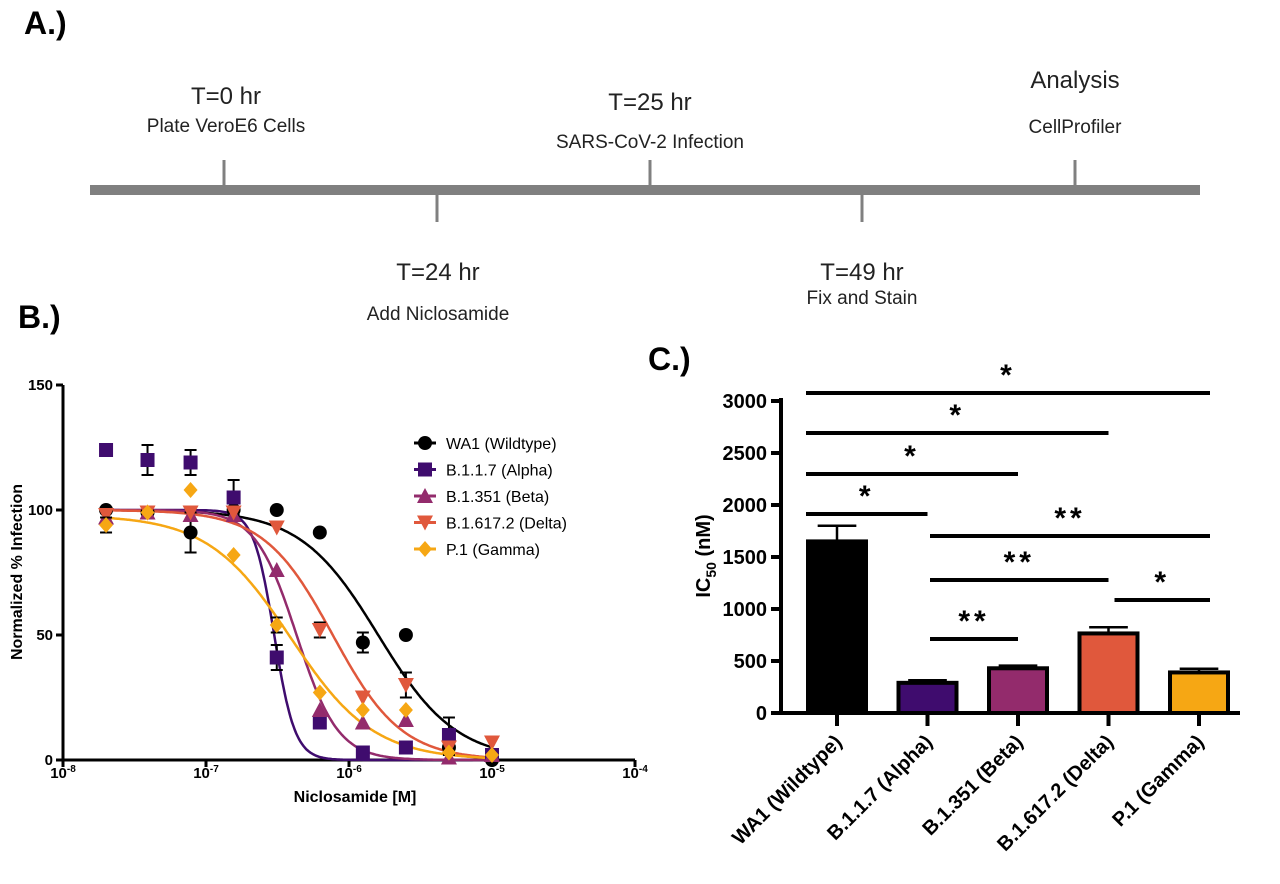  I want to click on y-tick-label: 150, so click(40, 385).